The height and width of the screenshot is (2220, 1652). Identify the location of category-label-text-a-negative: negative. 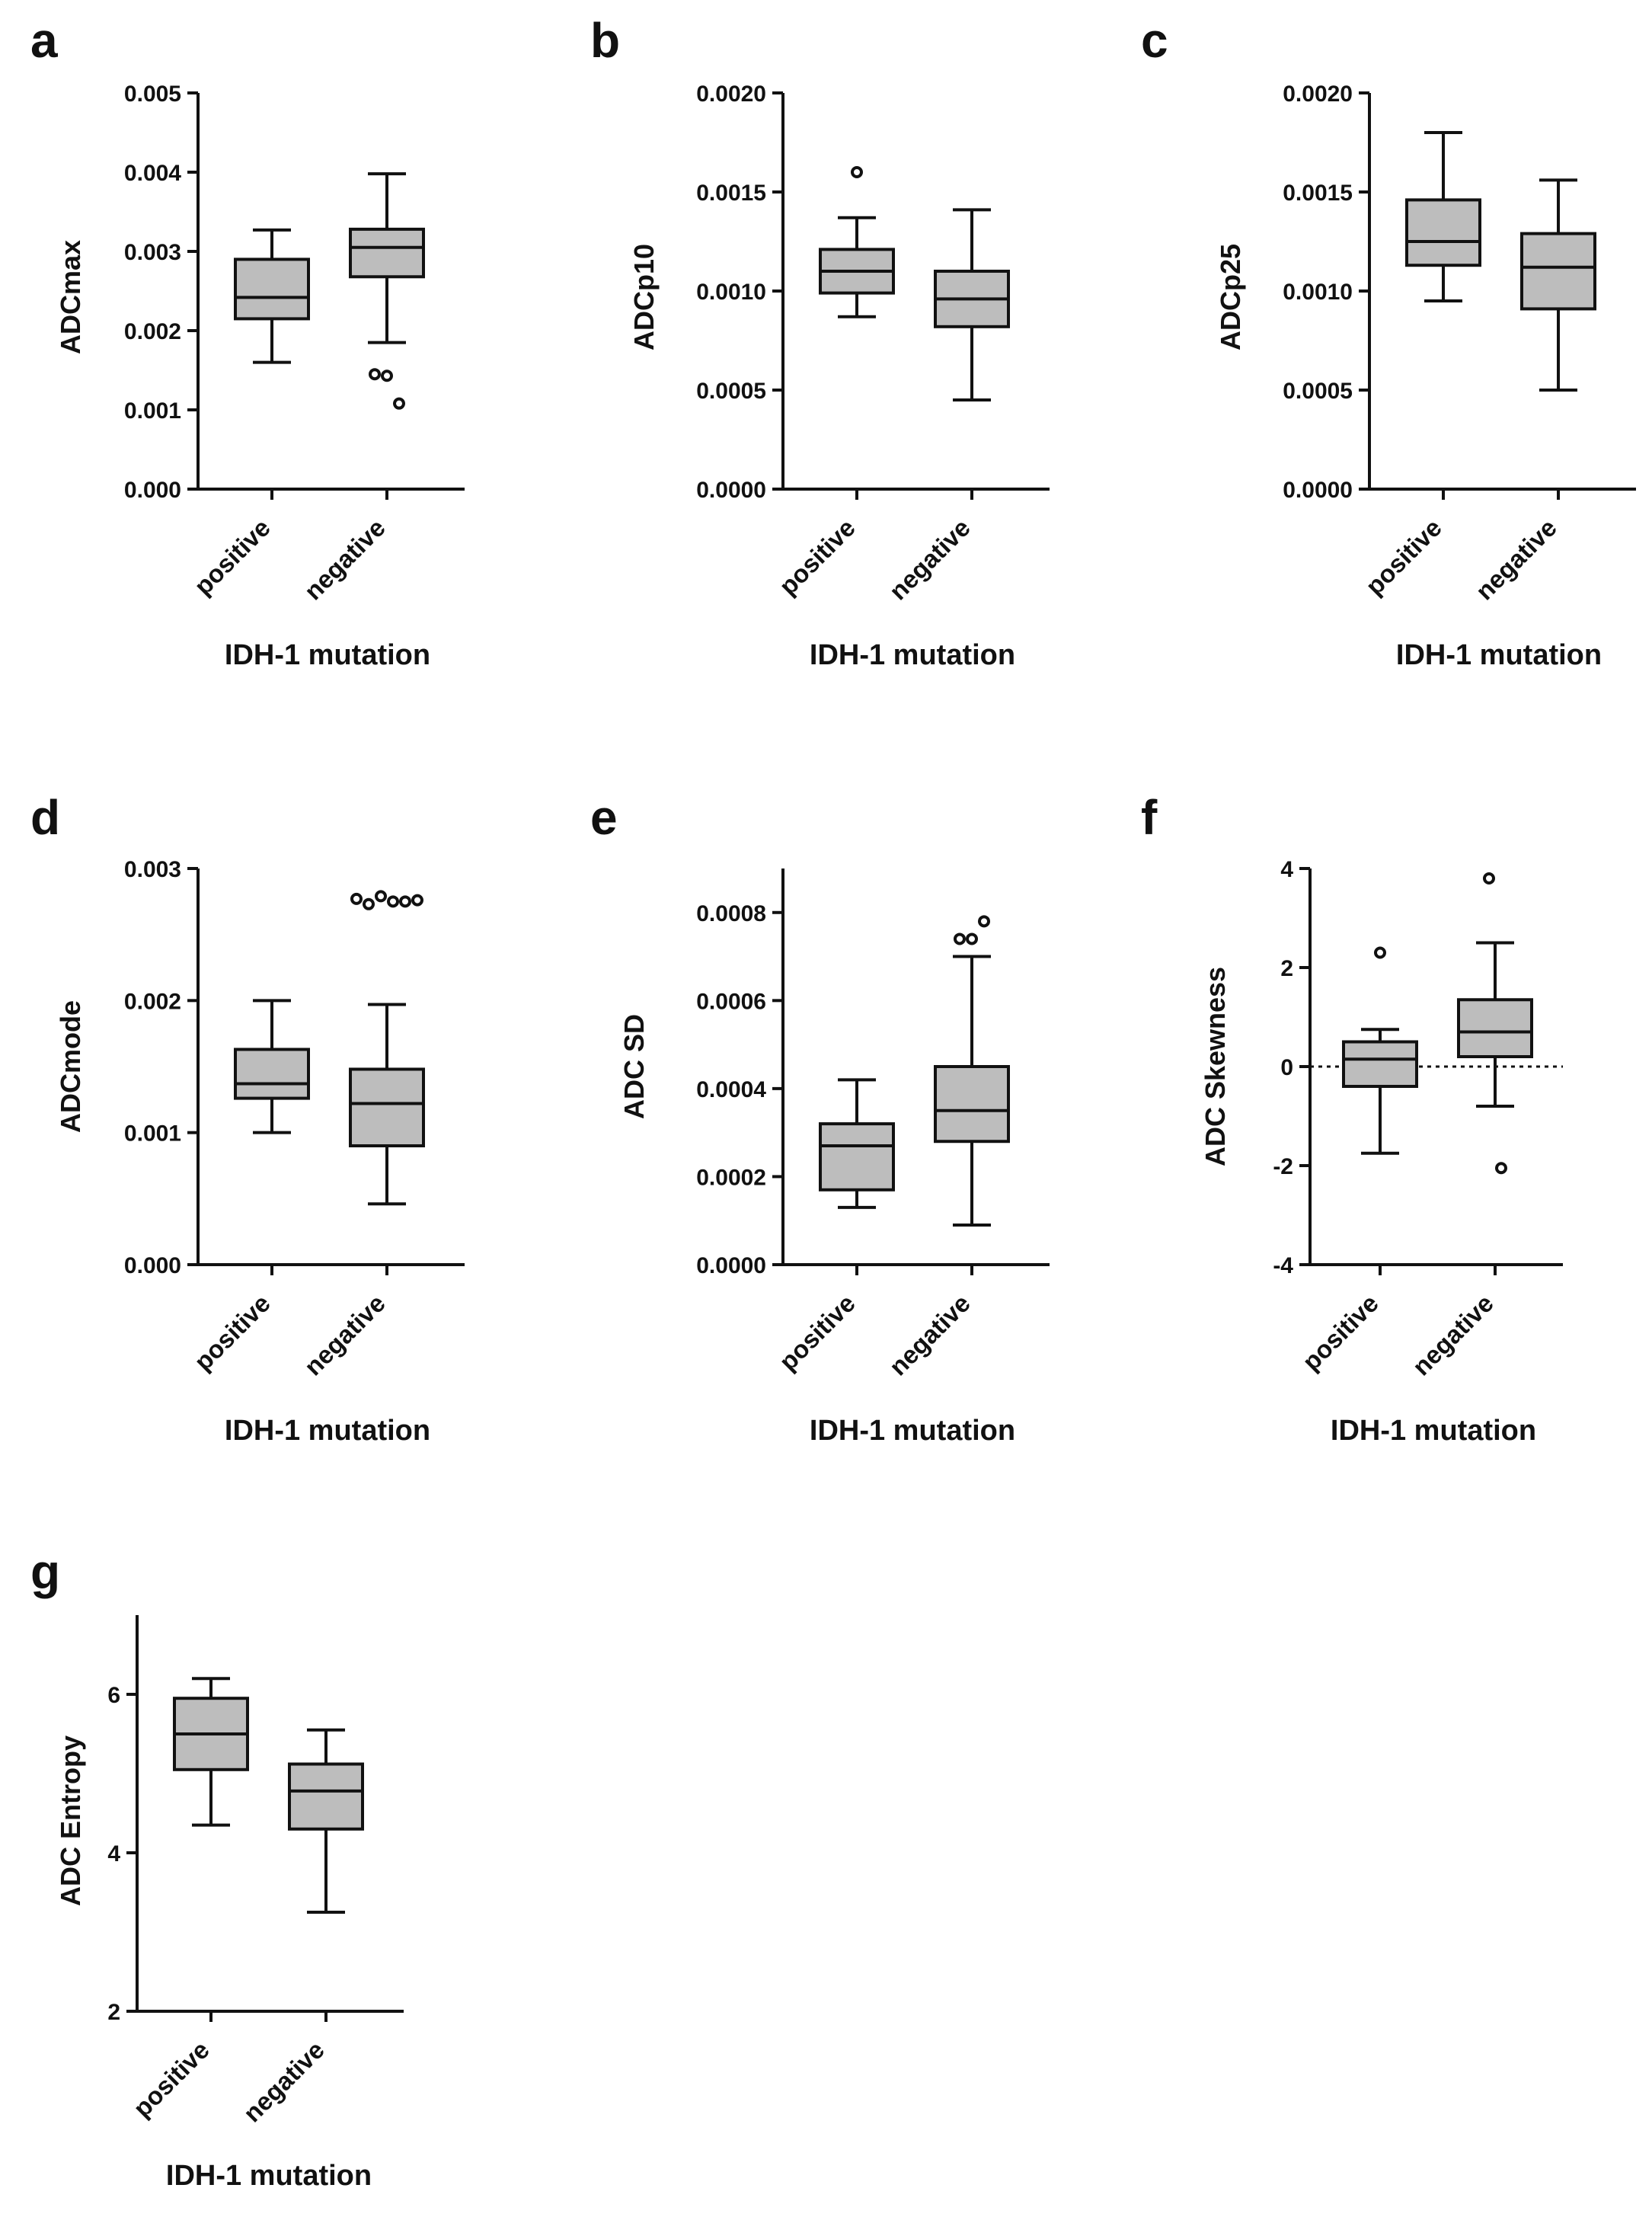
(345, 559).